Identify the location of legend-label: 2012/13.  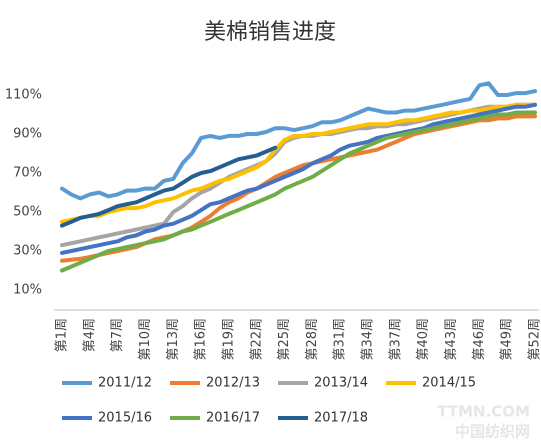
(233, 383).